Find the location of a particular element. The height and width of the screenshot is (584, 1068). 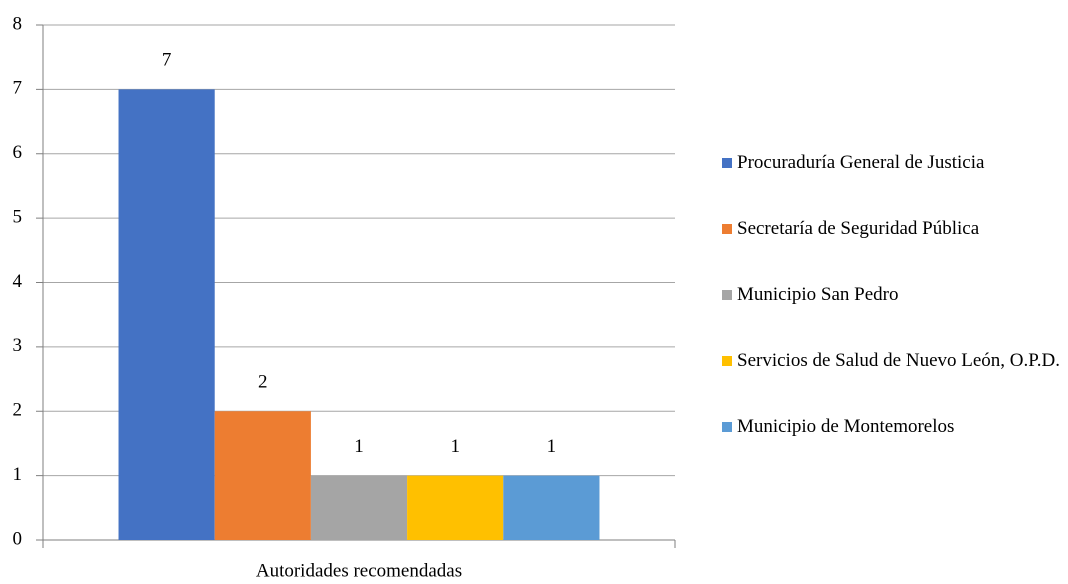

y-tick-label: 2 is located at coordinates (18, 410).